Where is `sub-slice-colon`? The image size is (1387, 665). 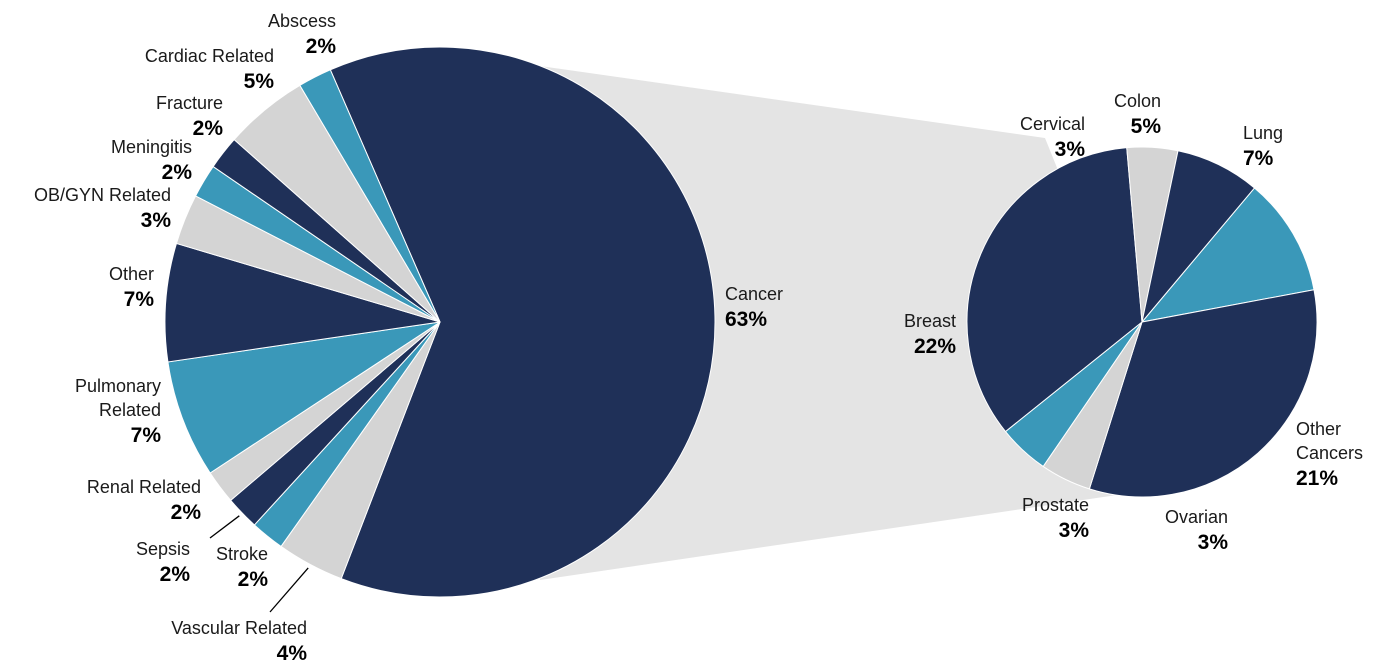
sub-slice-colon is located at coordinates (1198, 236).